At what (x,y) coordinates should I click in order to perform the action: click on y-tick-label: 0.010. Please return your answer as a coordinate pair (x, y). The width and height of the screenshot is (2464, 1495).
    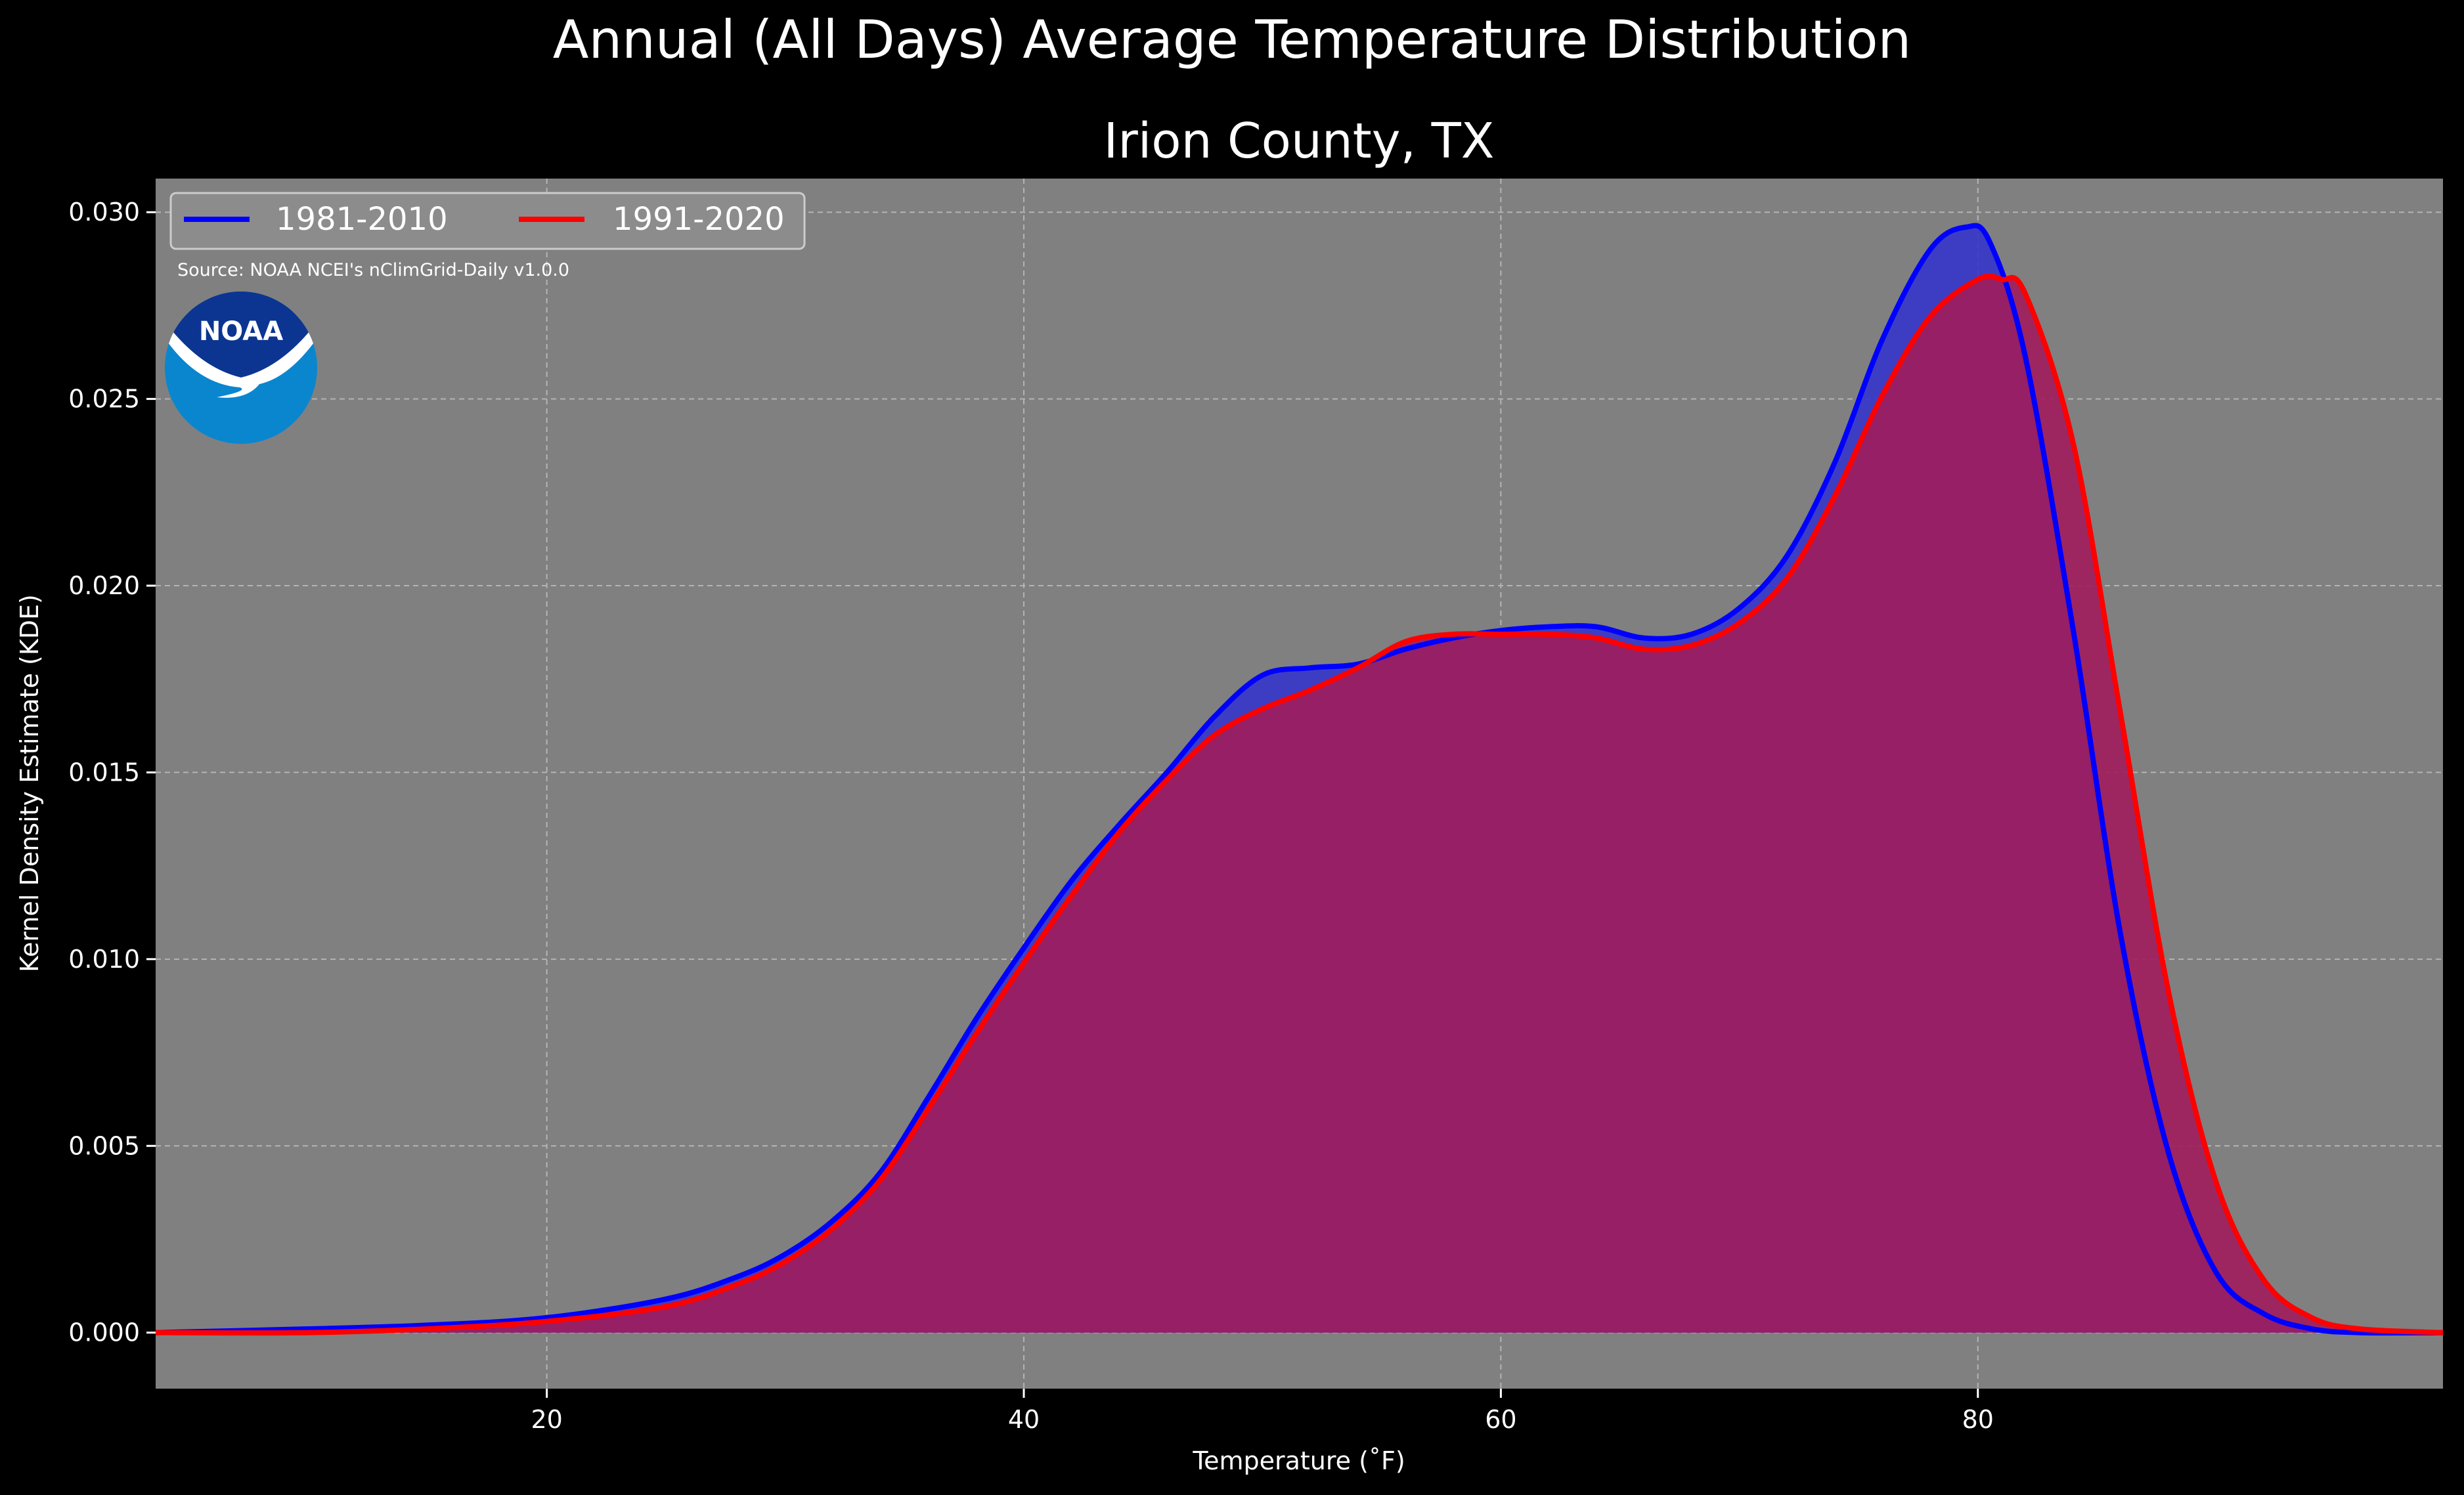
    Looking at the image, I should click on (104, 959).